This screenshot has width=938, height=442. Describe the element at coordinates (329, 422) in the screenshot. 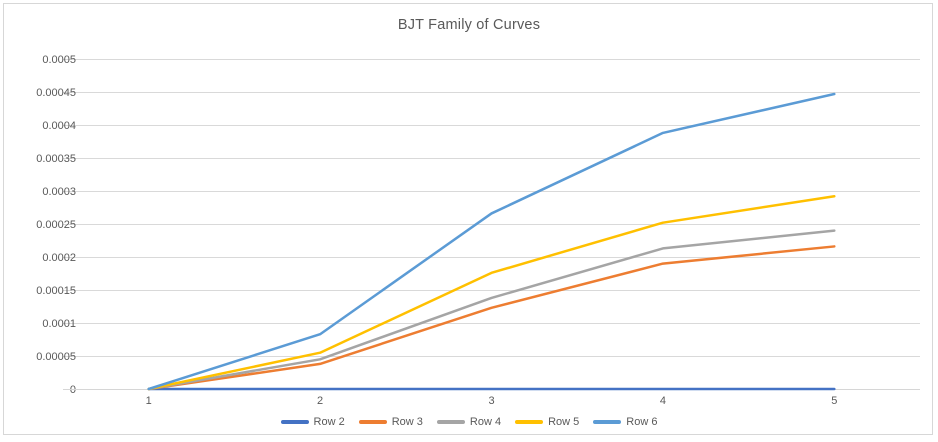

I see `legend-item-label: Row 2` at that location.